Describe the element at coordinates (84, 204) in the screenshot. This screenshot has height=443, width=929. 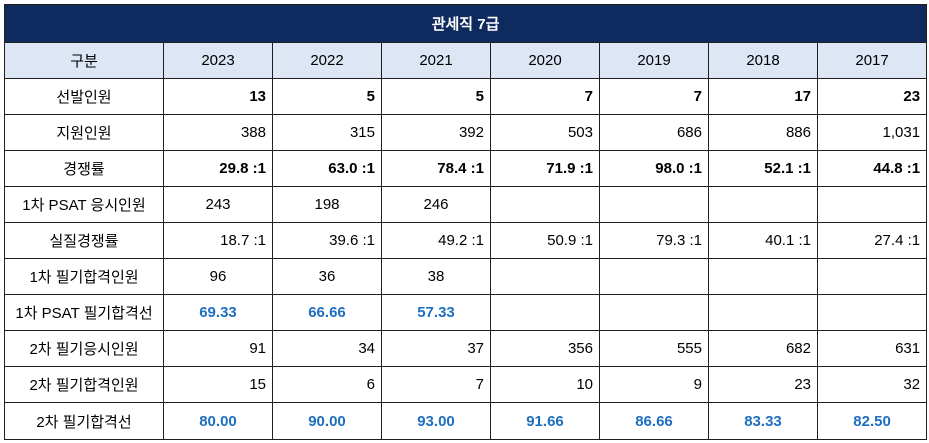
I see `row-label: 1차 PSAT 응시인원` at that location.